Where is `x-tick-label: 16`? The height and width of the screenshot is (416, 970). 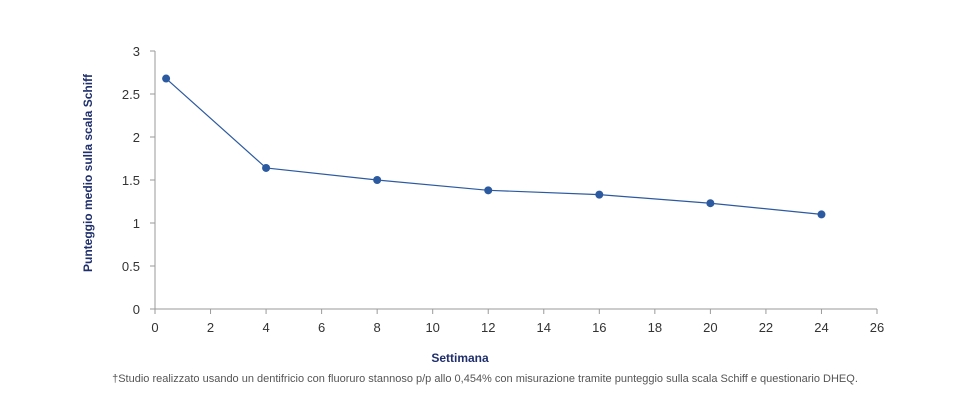 x-tick-label: 16 is located at coordinates (599, 327).